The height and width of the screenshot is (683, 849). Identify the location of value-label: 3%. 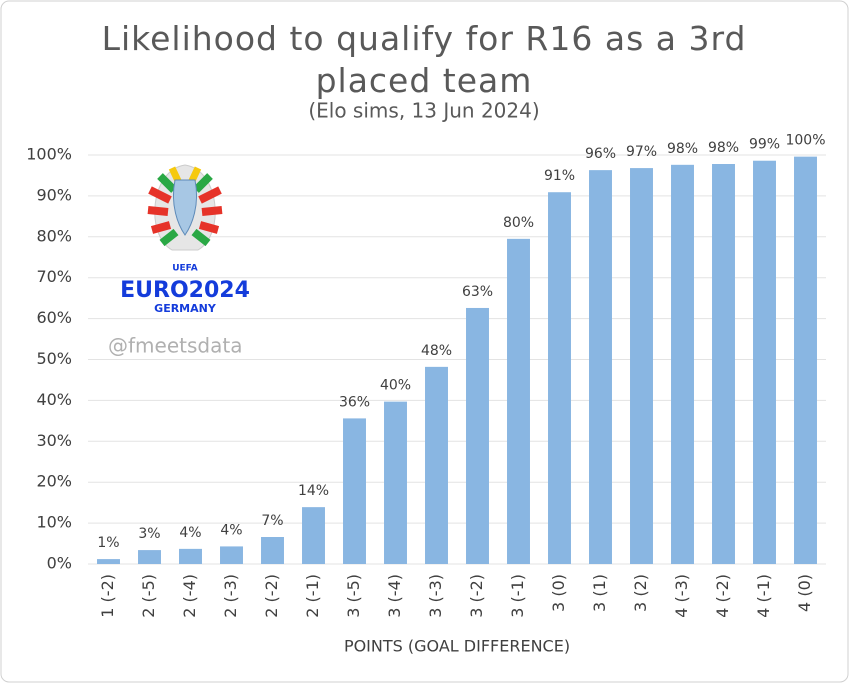
(149, 534).